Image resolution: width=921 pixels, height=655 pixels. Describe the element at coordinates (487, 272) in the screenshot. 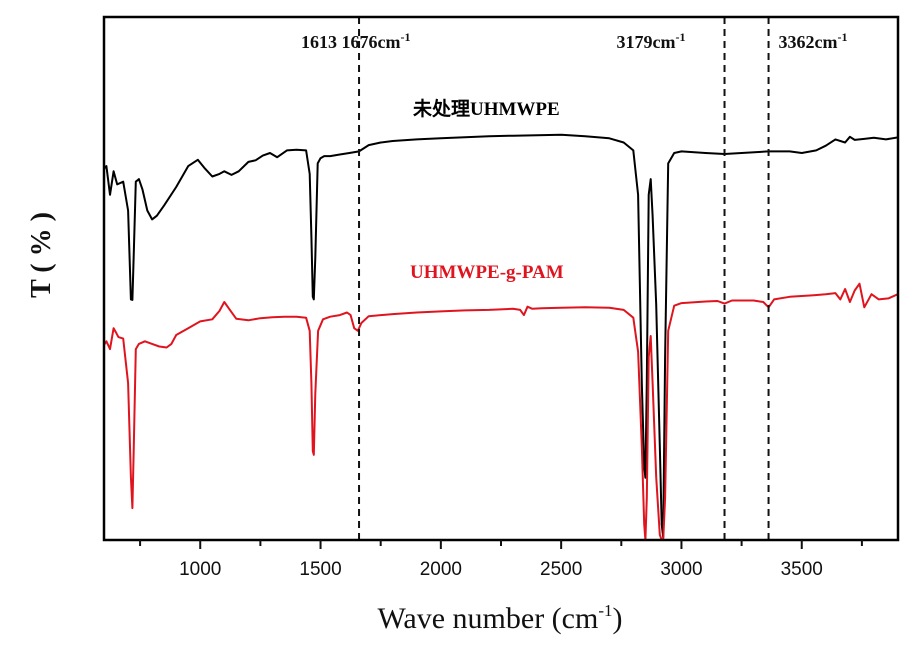

I see `series-label-grafted: UHMWPE-g-PAM` at that location.